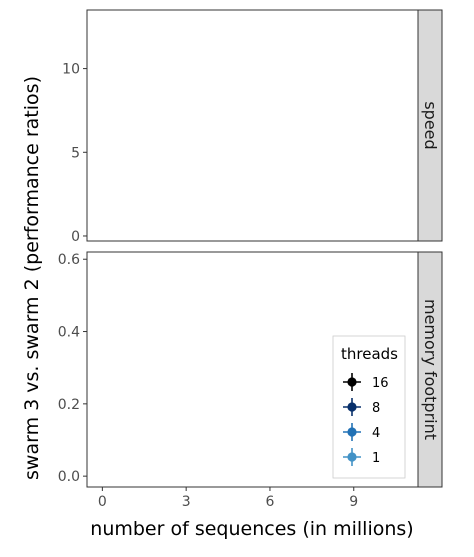 The height and width of the screenshot is (557, 474). What do you see at coordinates (361, 457) in the screenshot?
I see `legend-item-1: 1` at bounding box center [361, 457].